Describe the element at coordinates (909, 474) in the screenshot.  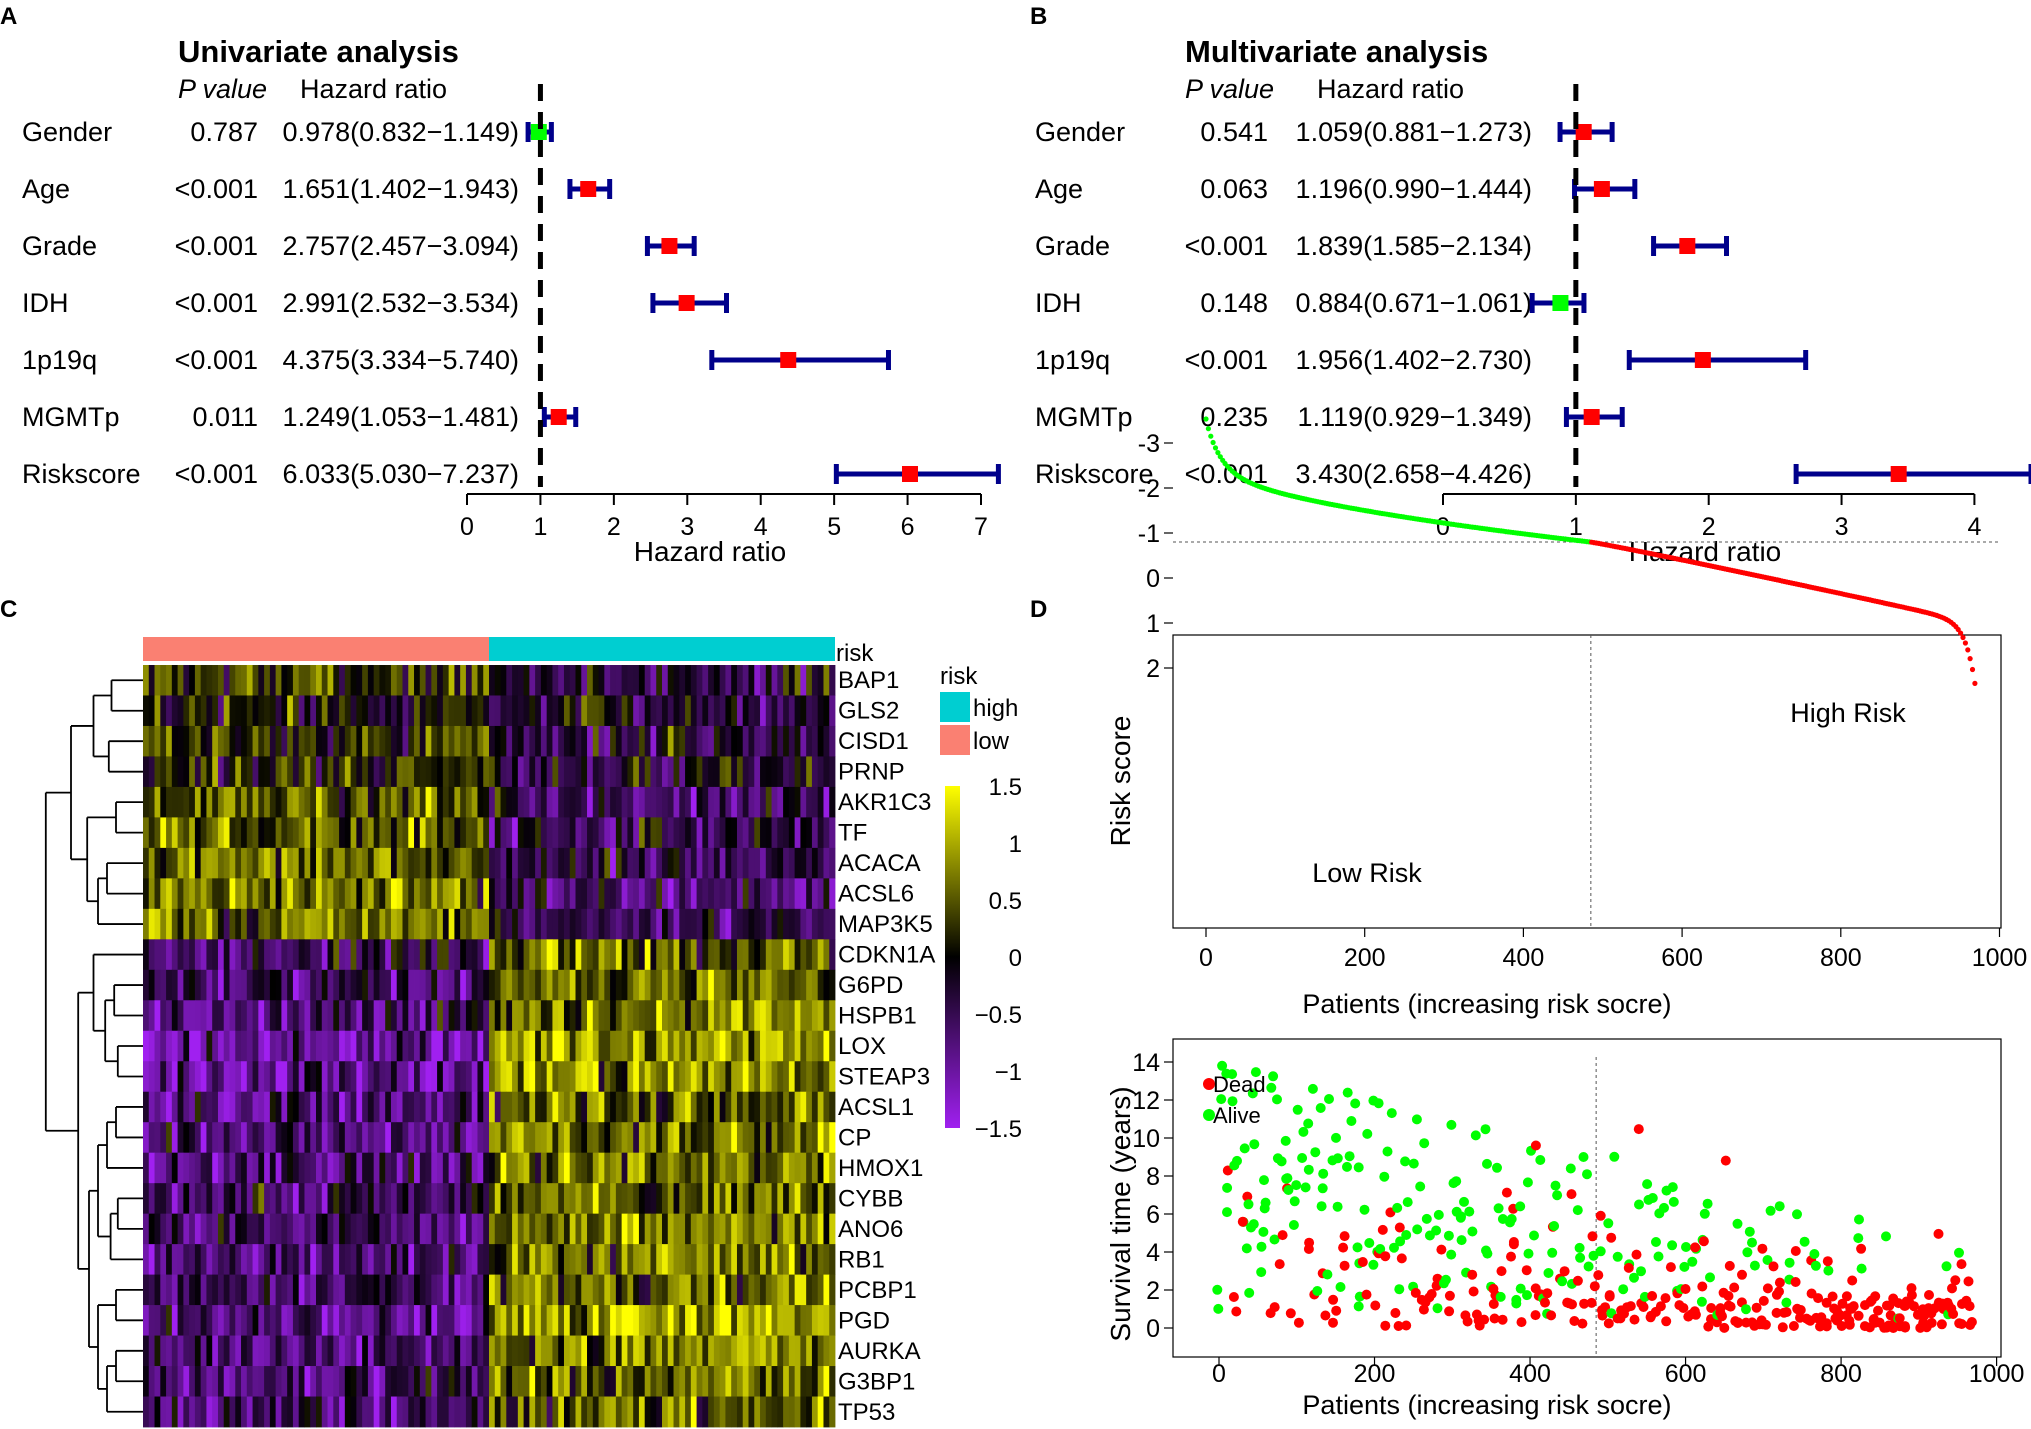
I see `hr-marker` at that location.